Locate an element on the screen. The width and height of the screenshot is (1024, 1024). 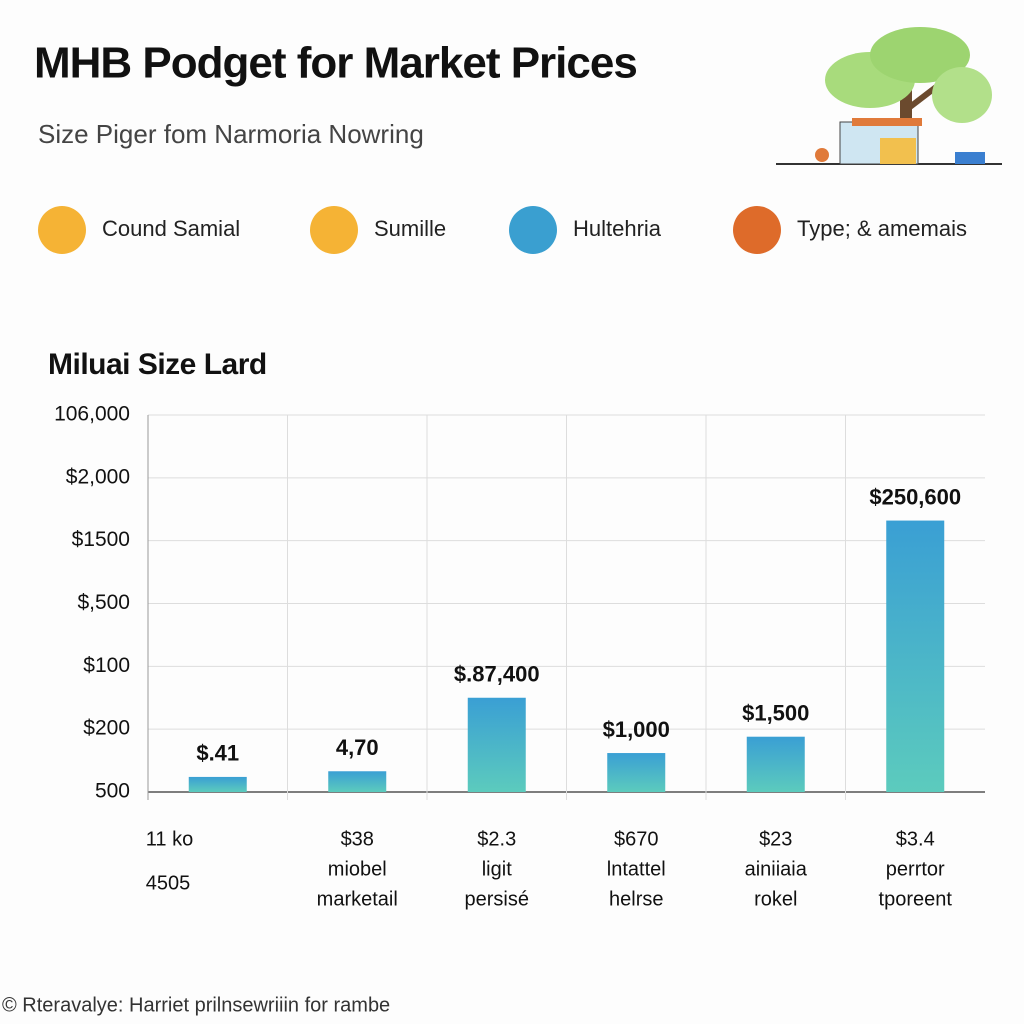
x-tick-label: perrtor is located at coordinates (915, 869).